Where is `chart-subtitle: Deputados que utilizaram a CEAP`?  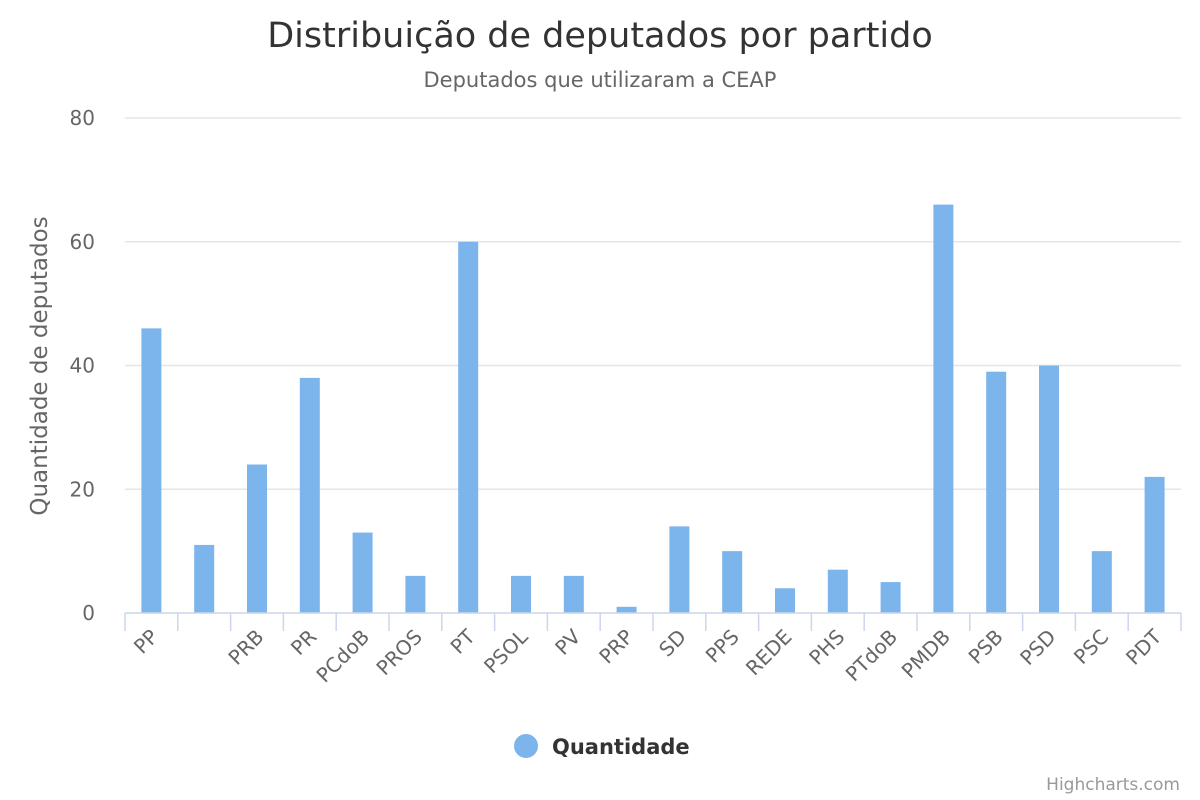
chart-subtitle: Deputados que utilizaram a CEAP is located at coordinates (600, 80).